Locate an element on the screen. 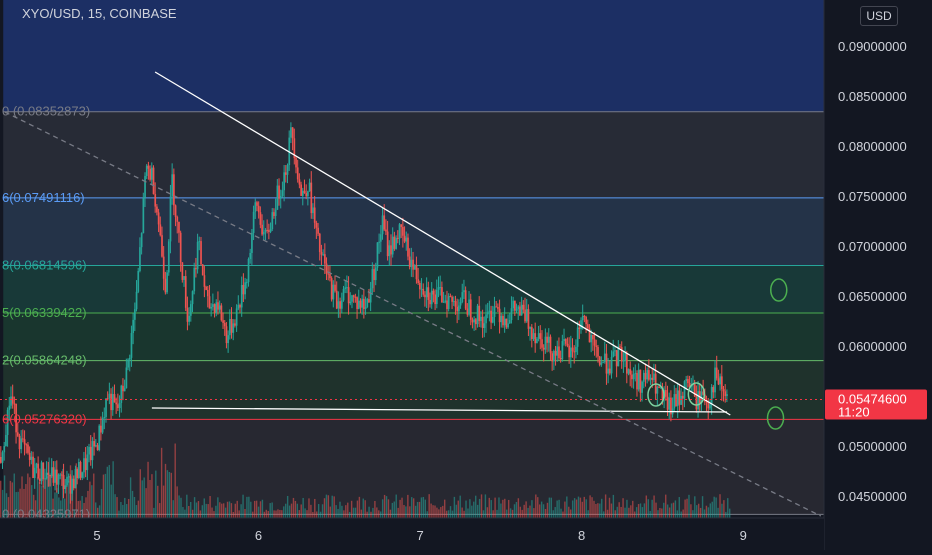  support-line is located at coordinates (439, 410).